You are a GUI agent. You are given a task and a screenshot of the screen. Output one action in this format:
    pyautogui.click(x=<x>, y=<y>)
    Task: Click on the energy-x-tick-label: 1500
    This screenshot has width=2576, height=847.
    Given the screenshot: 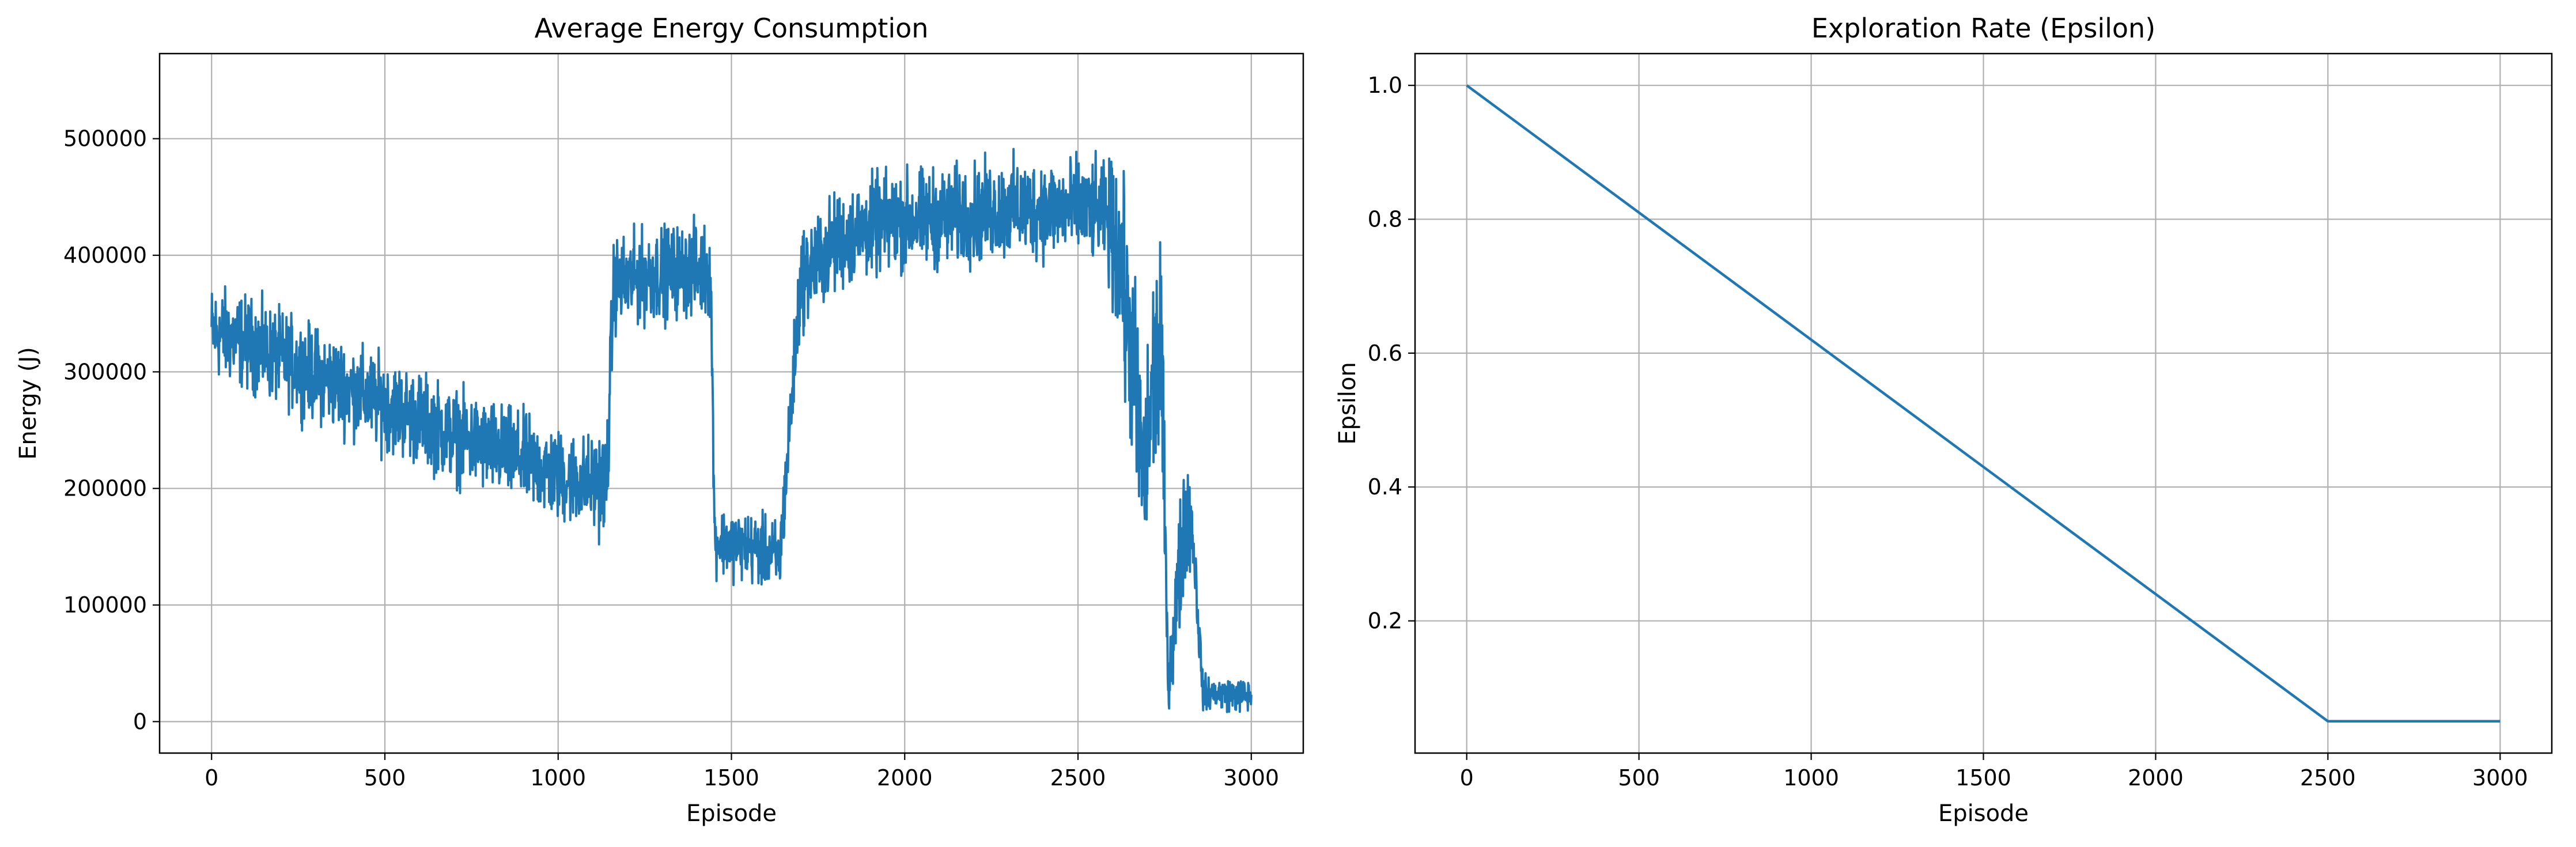 What is the action you would take?
    pyautogui.click(x=731, y=778)
    